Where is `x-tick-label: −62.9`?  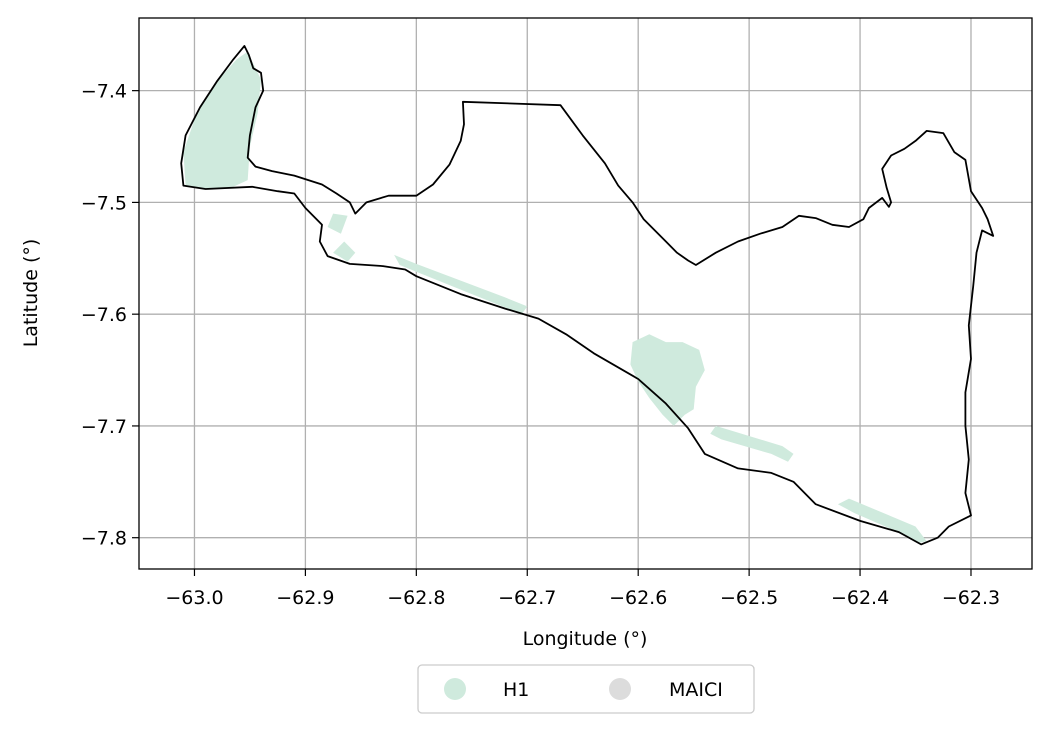 x-tick-label: −62.9 is located at coordinates (305, 598).